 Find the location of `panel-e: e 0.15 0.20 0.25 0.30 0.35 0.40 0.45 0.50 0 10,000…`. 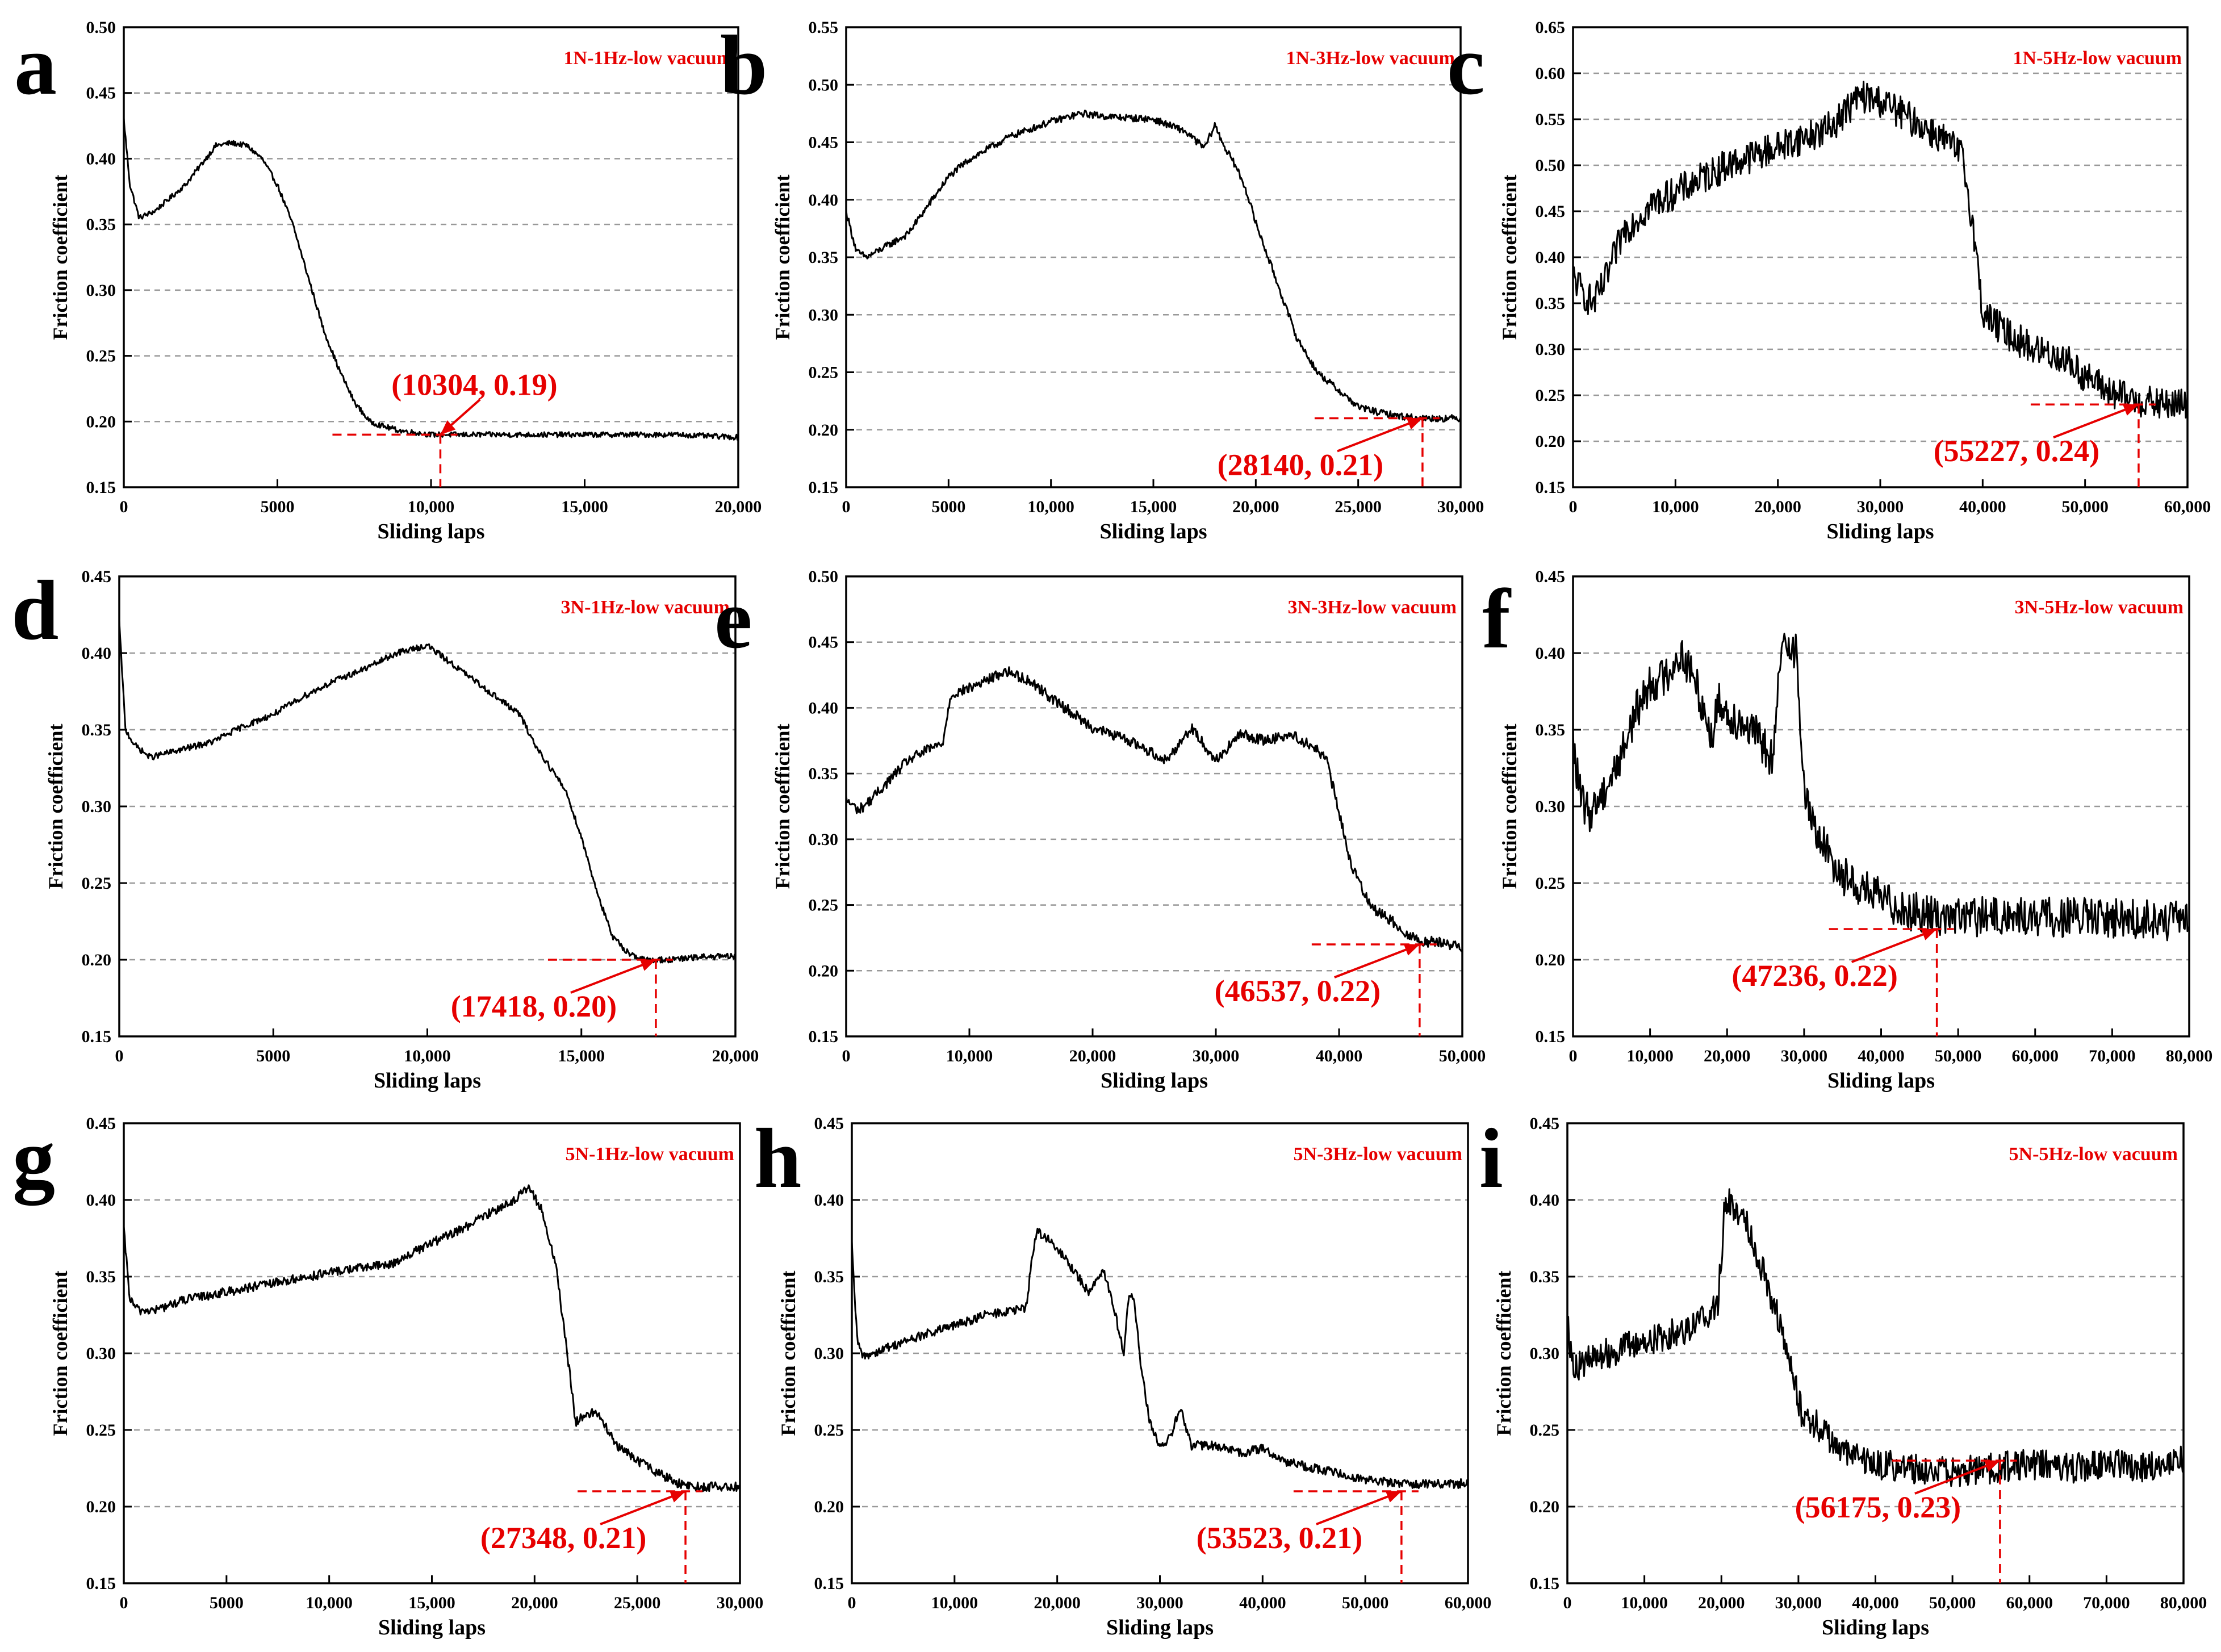

panel-e: e 0.15 0.20 0.25 0.30 0.35 0.40 0.45 0.50 0 10,000… is located at coordinates (1100, 830).